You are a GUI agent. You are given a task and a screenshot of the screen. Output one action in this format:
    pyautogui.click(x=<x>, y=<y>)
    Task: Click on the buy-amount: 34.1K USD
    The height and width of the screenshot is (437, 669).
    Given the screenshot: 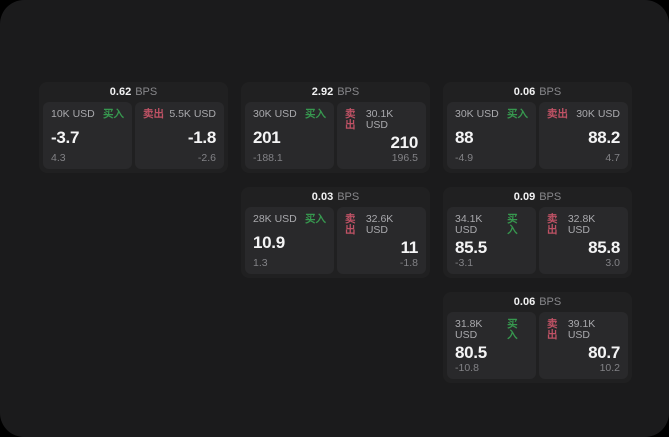 What is the action you would take?
    pyautogui.click(x=469, y=224)
    